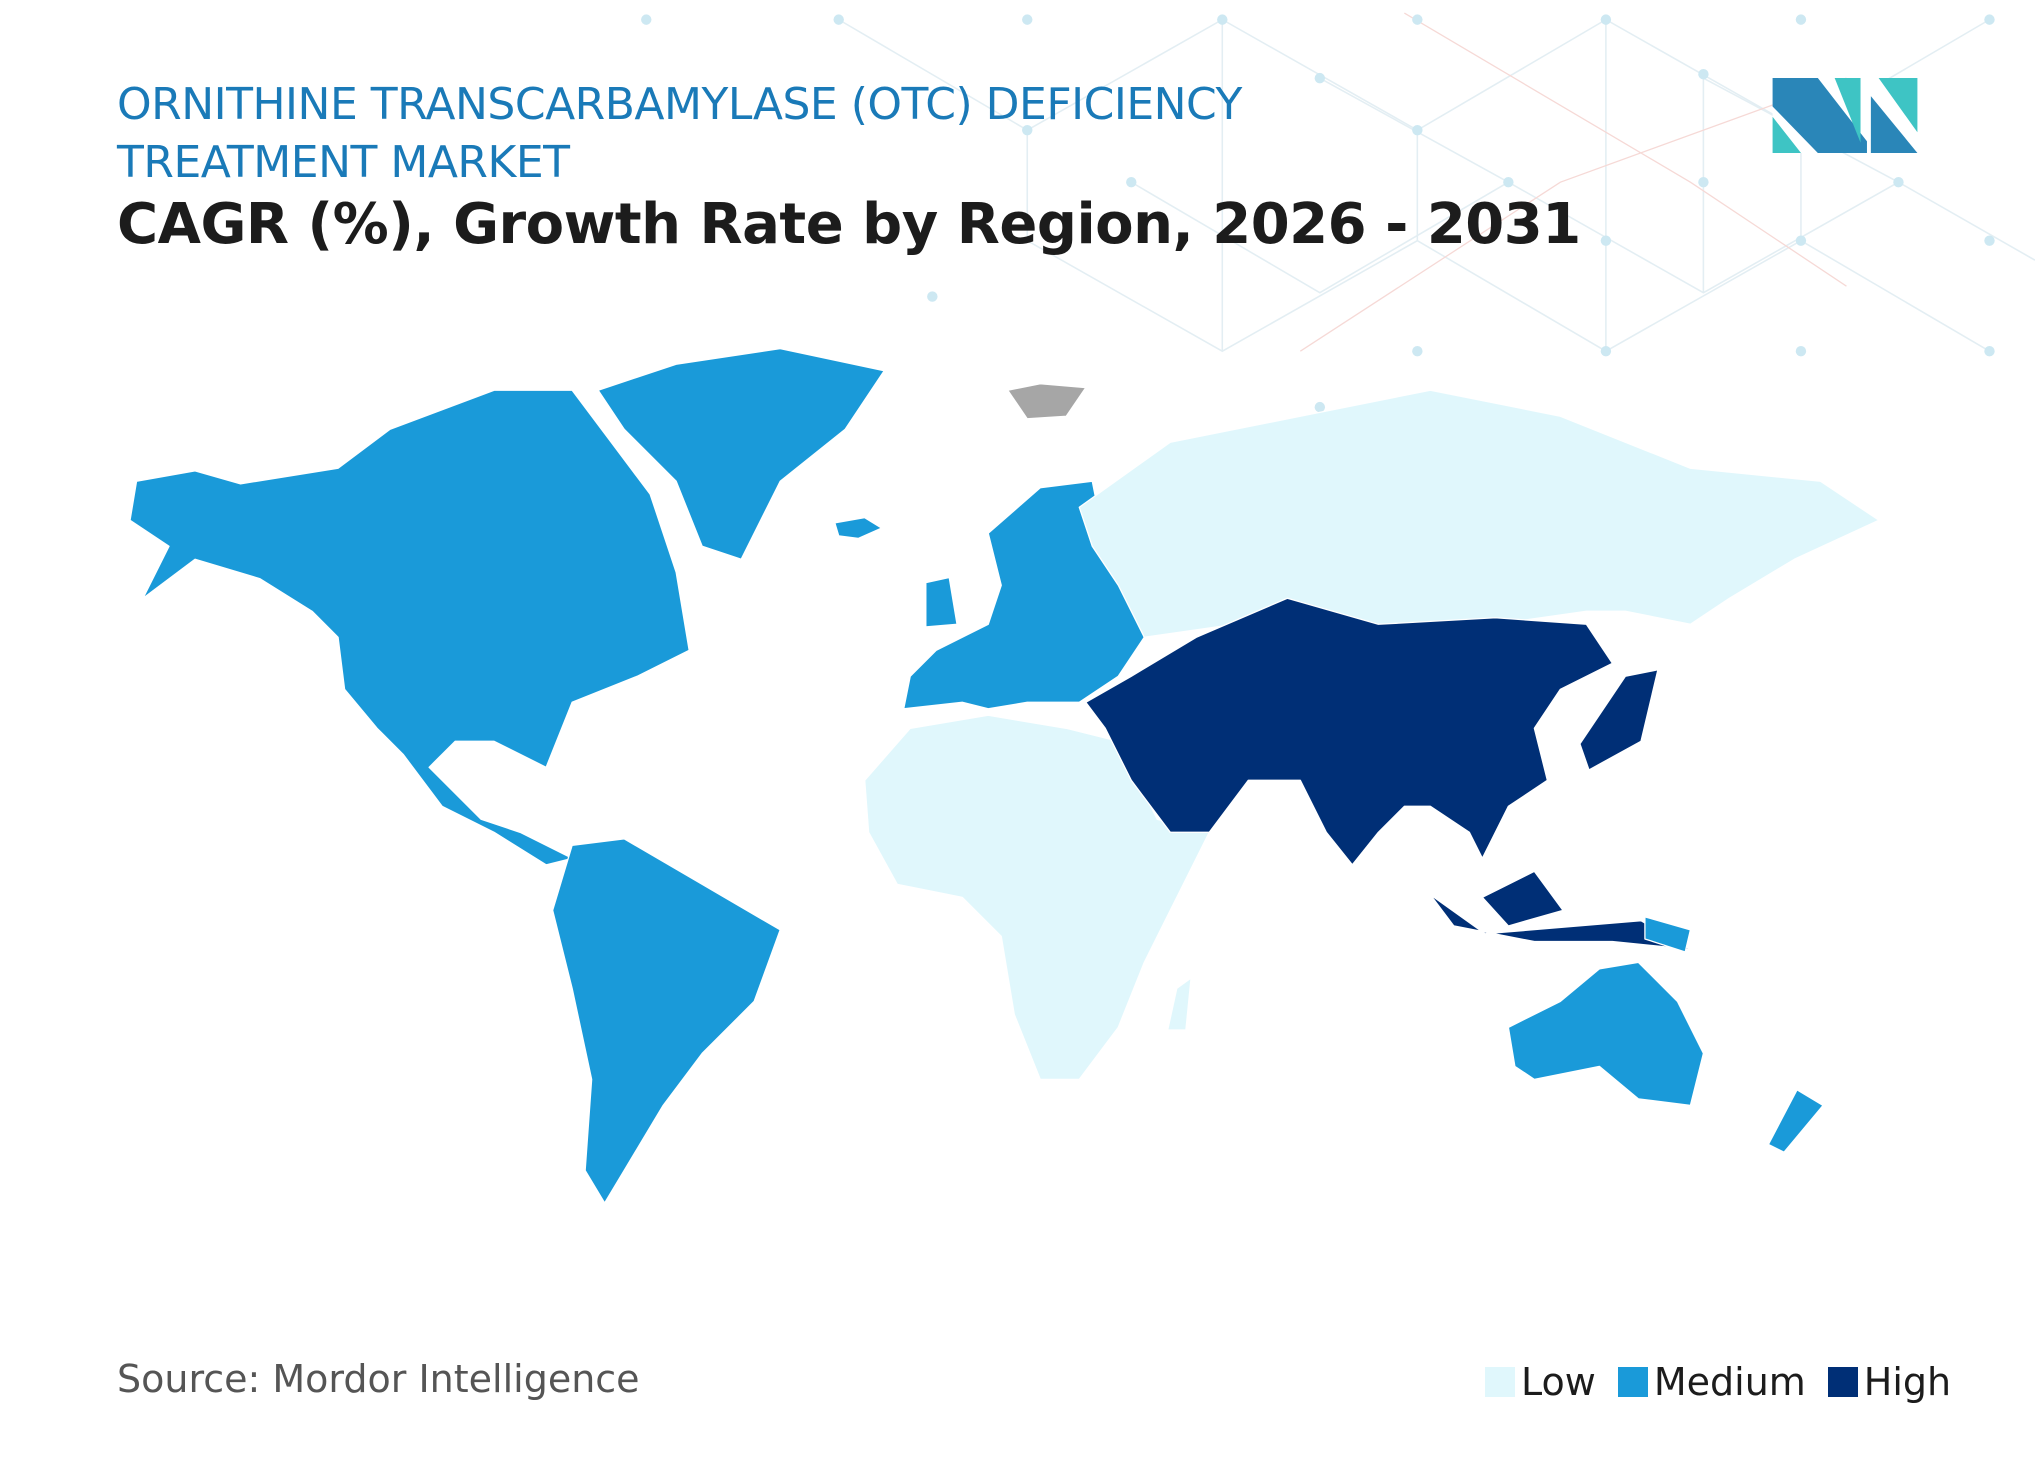  What do you see at coordinates (1558, 1382) in the screenshot?
I see `legend-label-low: Low` at bounding box center [1558, 1382].